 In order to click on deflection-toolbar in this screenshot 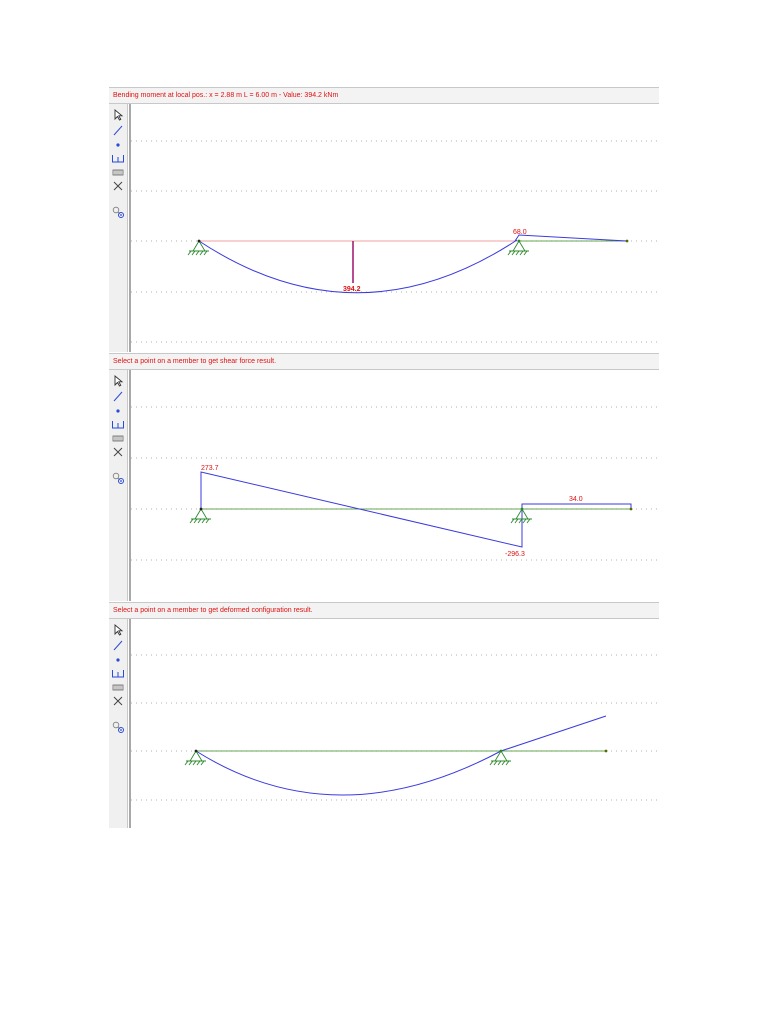, I will do `click(118, 723)`.